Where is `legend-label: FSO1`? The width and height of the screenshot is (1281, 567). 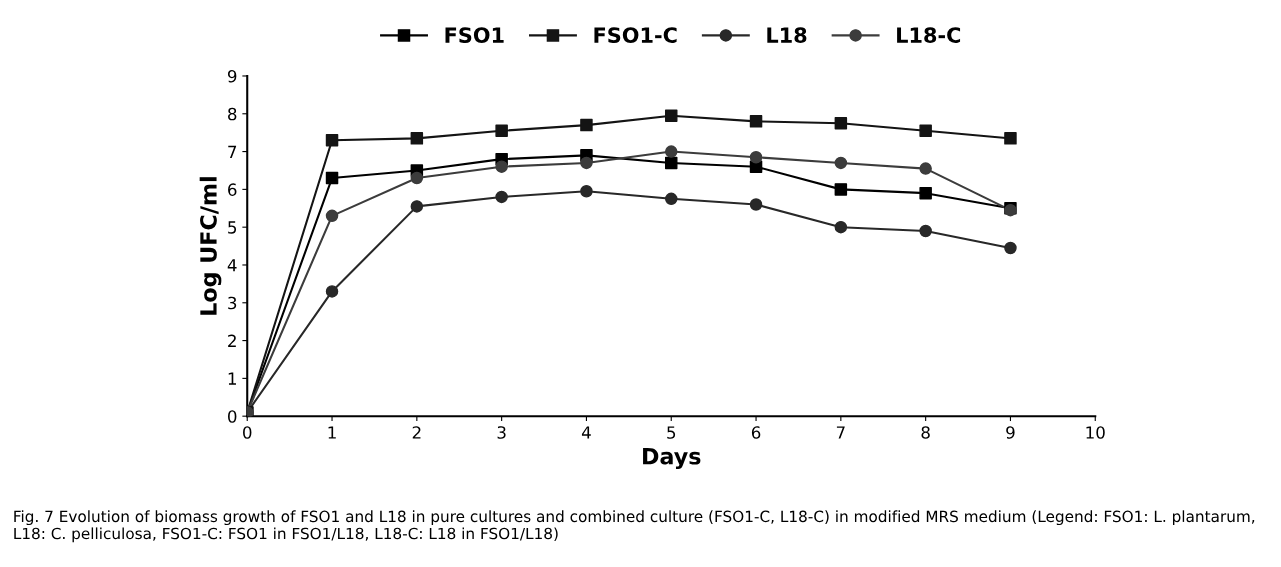 legend-label: FSO1 is located at coordinates (474, 35).